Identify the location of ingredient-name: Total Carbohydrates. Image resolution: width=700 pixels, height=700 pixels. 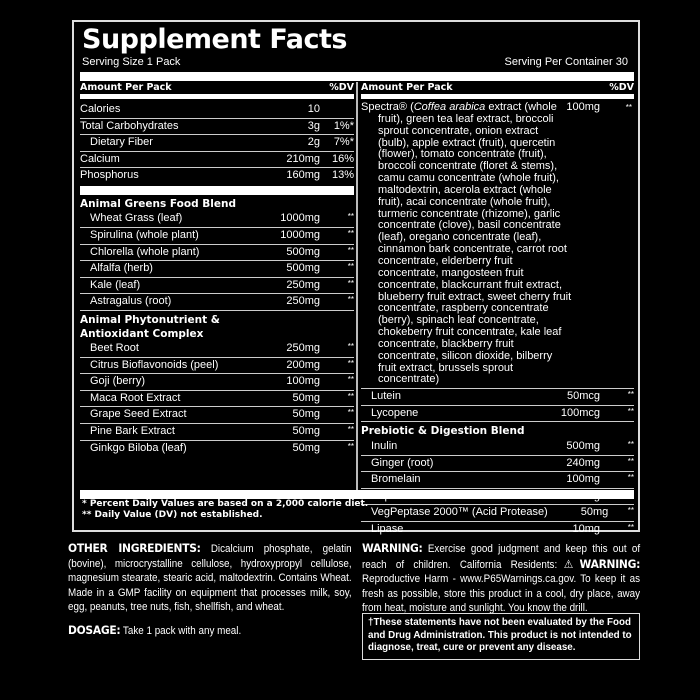
(129, 125).